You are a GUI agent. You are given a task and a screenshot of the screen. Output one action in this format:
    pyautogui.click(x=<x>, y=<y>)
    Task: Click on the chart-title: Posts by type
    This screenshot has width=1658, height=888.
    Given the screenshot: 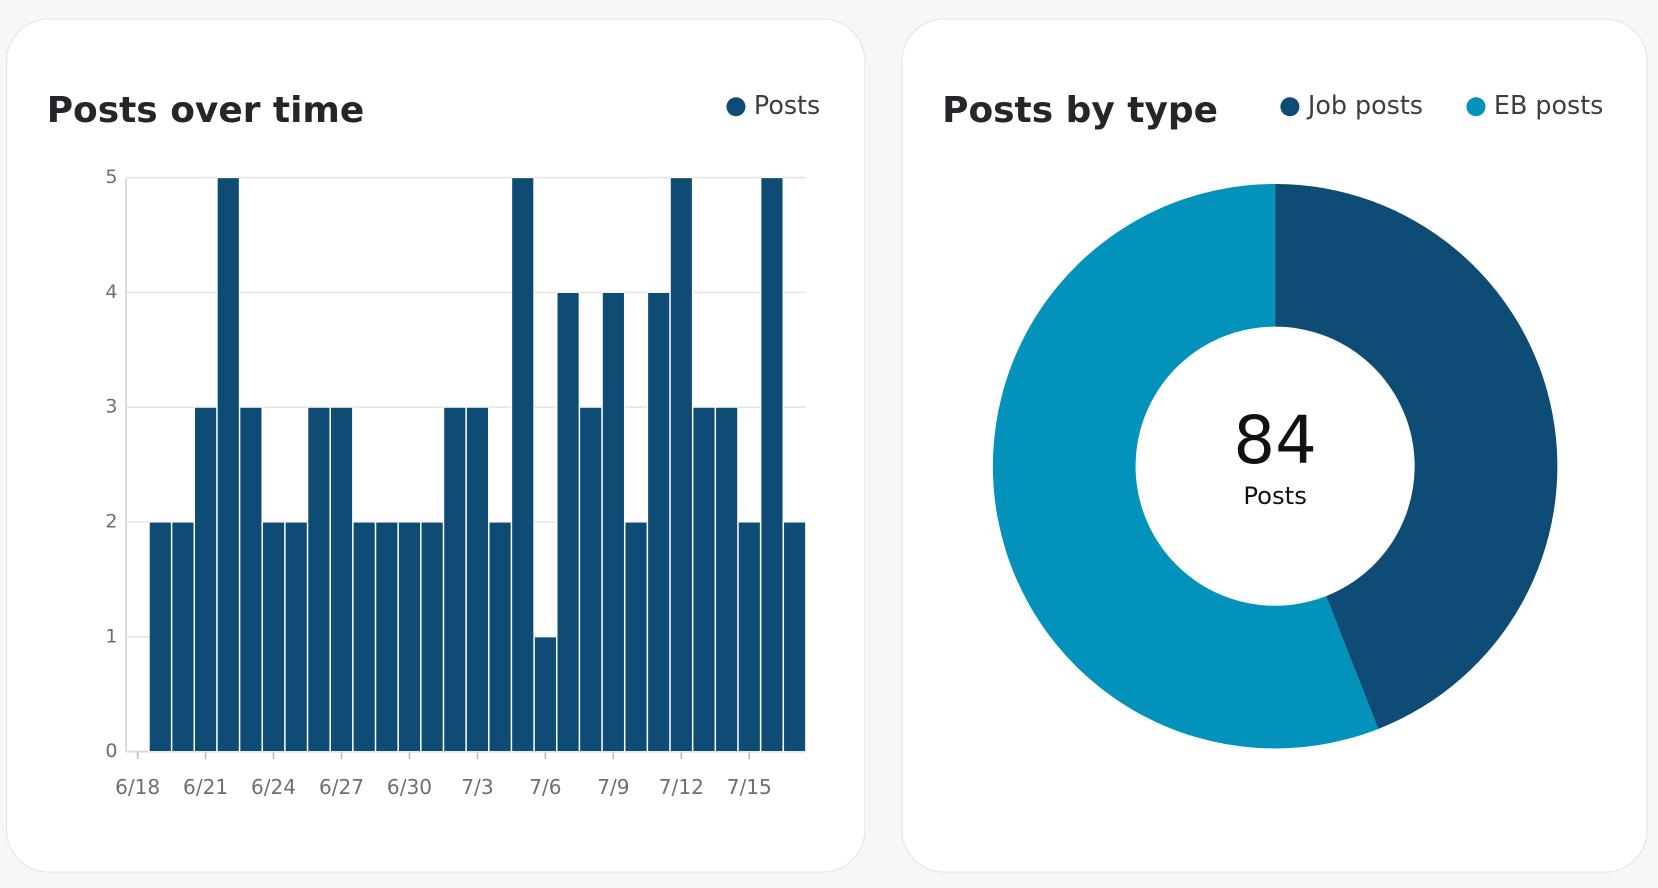 What is the action you would take?
    pyautogui.click(x=1080, y=110)
    